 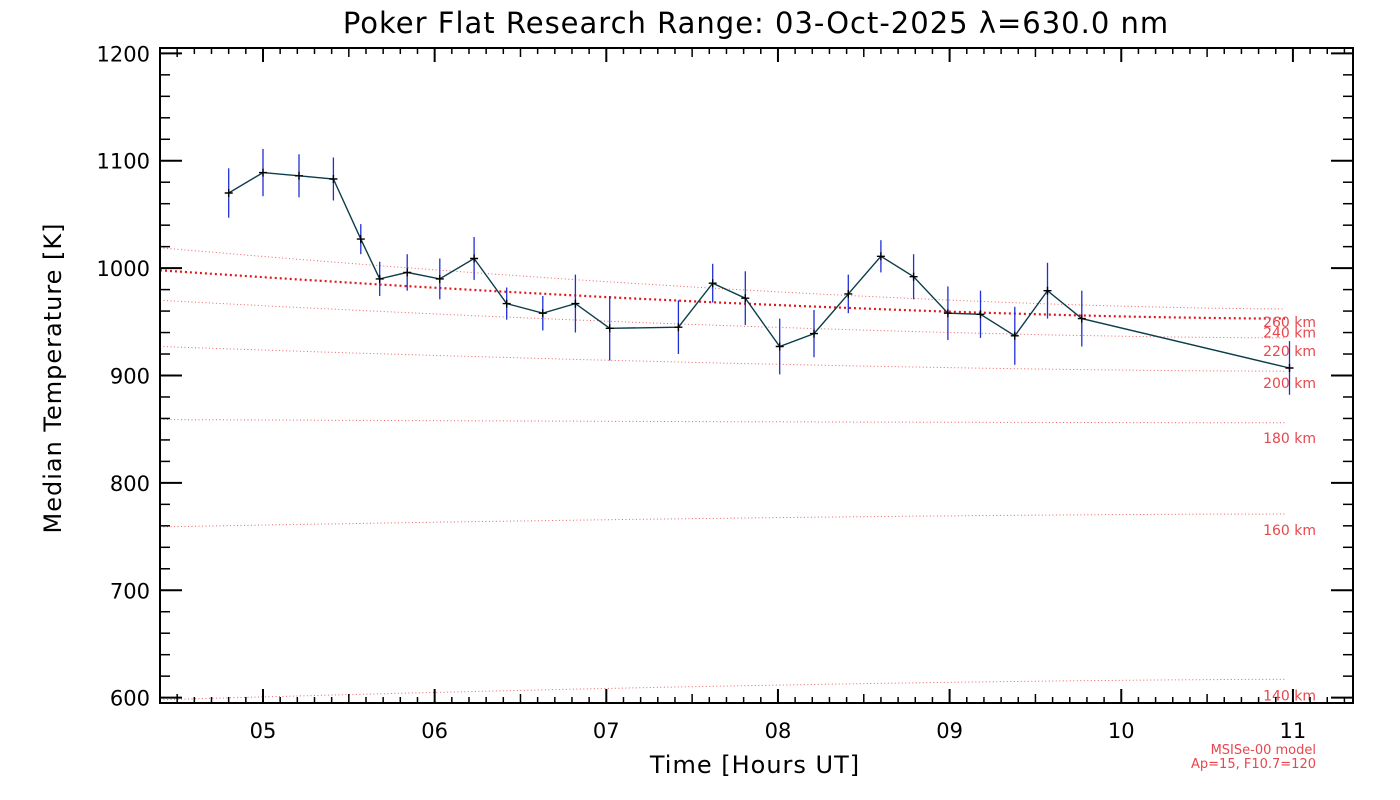 What do you see at coordinates (1289, 439) in the screenshot?
I see `model-label-180-km: 180 km` at bounding box center [1289, 439].